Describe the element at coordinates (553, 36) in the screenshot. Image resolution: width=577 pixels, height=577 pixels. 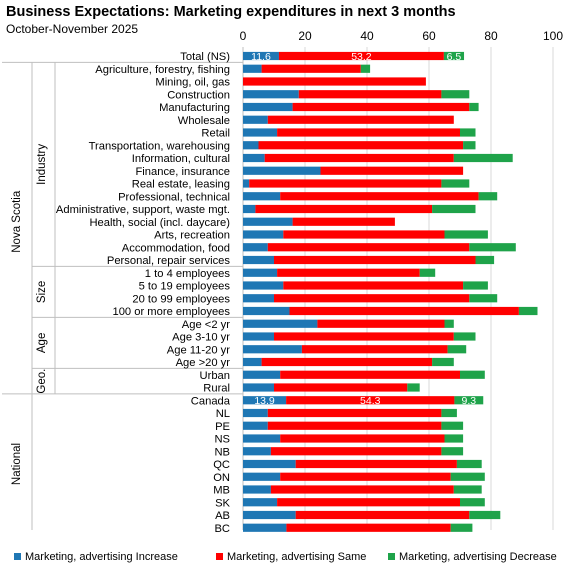
I see `x-tick-label: 100` at that location.